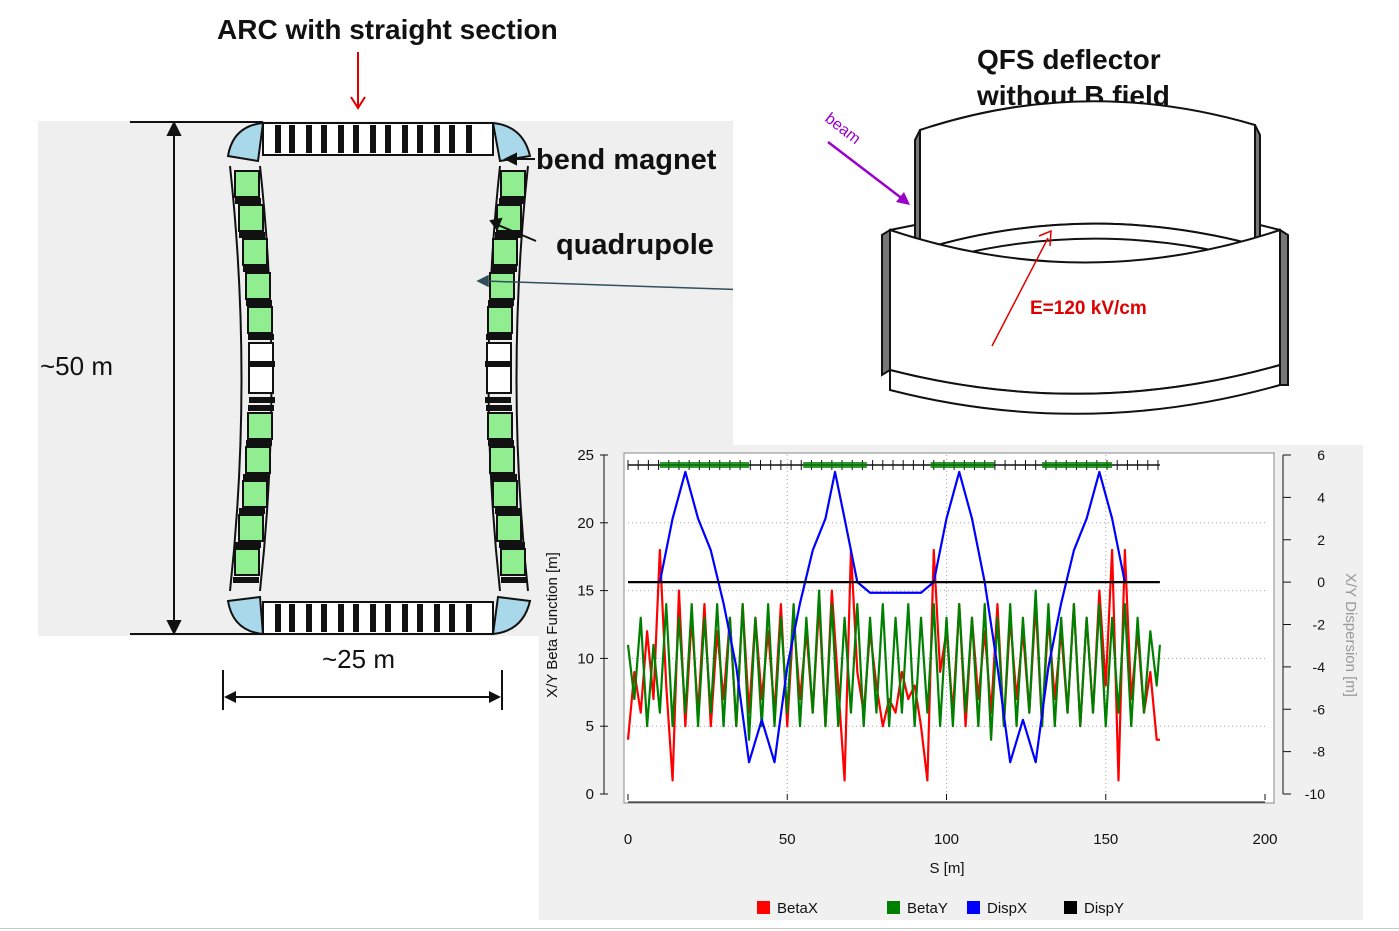 The image size is (1399, 931). I want to click on left-arc-column, so click(252, 378).